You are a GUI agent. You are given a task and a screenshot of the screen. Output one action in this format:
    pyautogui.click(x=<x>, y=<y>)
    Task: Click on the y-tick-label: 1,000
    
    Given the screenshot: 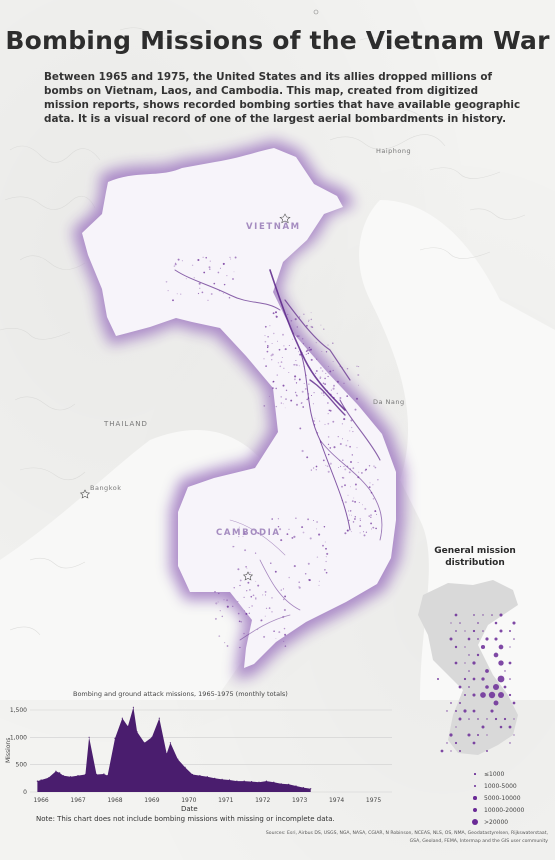 What is the action you would take?
    pyautogui.click(x=18, y=737)
    